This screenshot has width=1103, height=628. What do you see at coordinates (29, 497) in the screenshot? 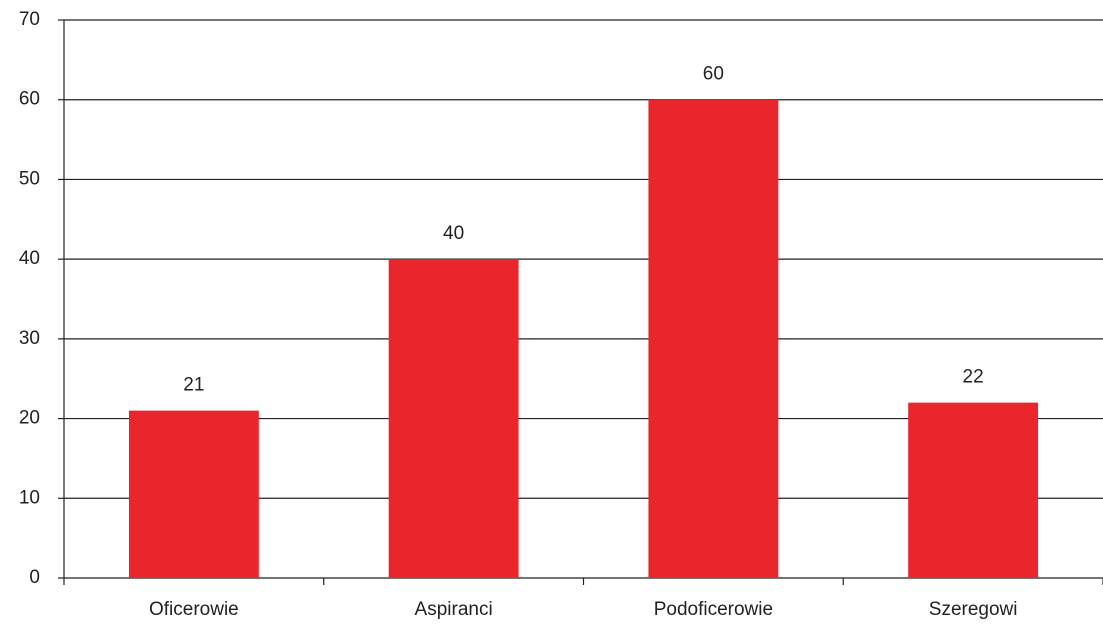
I see `y-tick-label: 10` at bounding box center [29, 497].